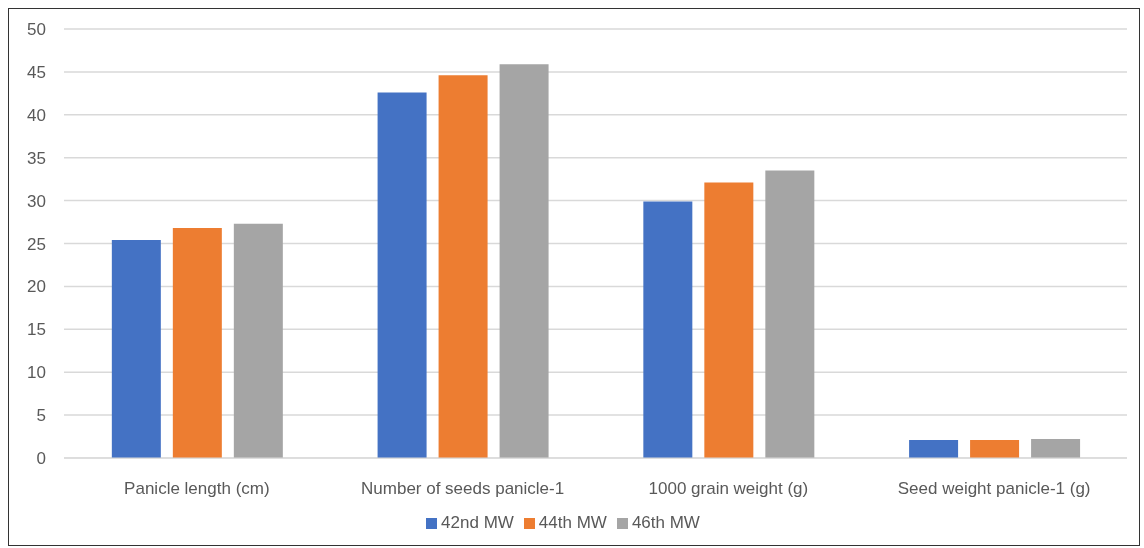 Image resolution: width=1144 pixels, height=548 pixels. I want to click on x-tick-label: Seed weight panicle-1 (g), so click(994, 489).